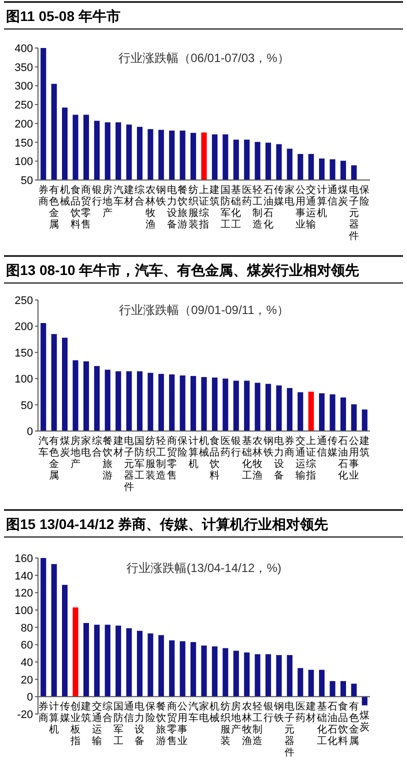  What do you see at coordinates (26, 663) in the screenshot?
I see `y-tick-label: 40` at bounding box center [26, 663].